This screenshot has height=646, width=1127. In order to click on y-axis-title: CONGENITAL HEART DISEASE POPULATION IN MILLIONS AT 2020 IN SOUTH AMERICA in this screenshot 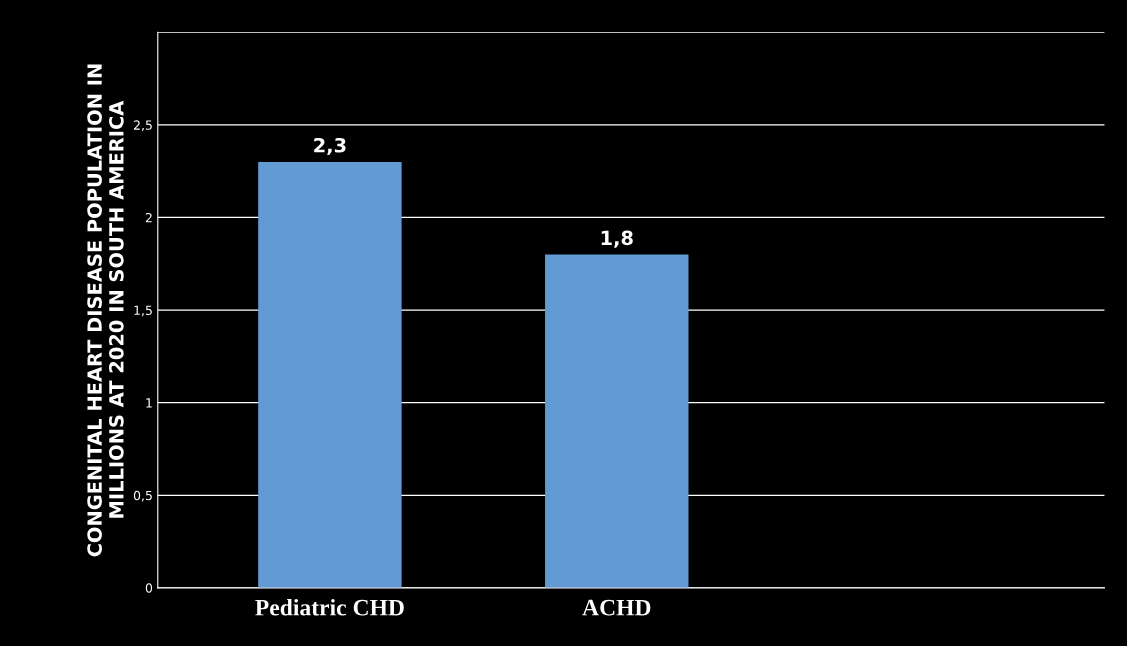, I will do `click(105, 310)`.